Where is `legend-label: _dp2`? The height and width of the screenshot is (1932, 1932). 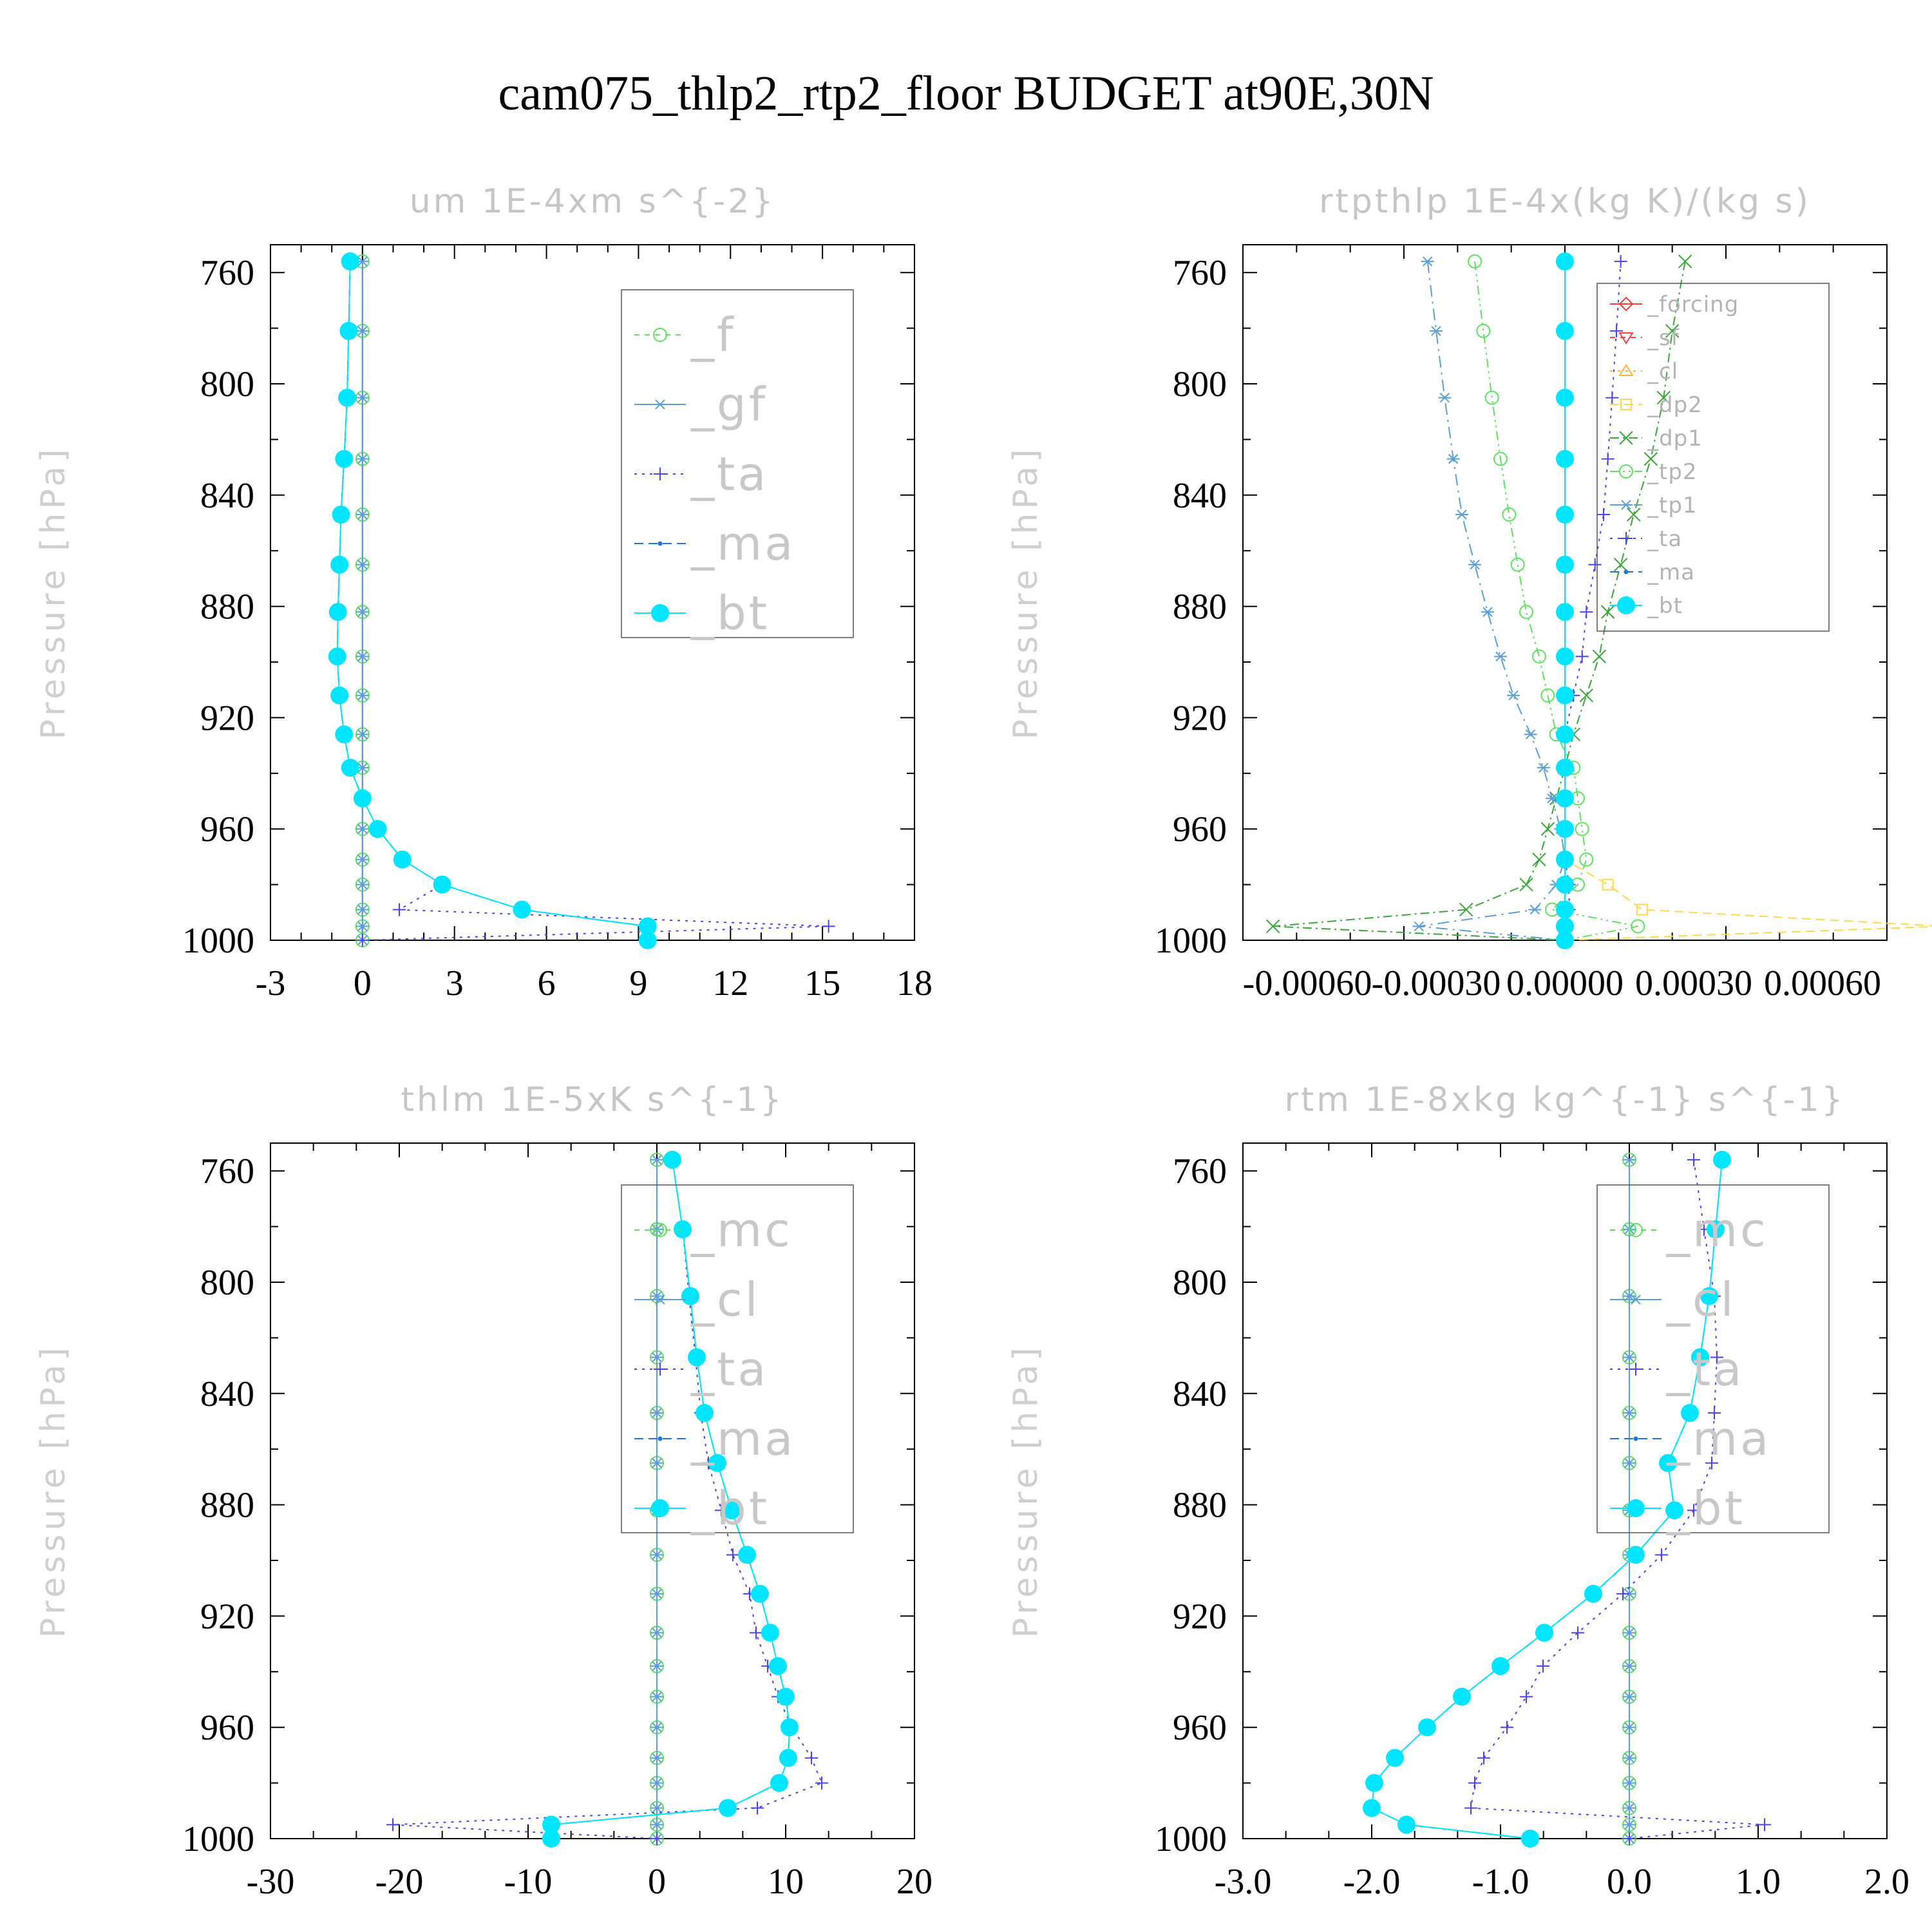
legend-label: _dp2 is located at coordinates (1675, 405).